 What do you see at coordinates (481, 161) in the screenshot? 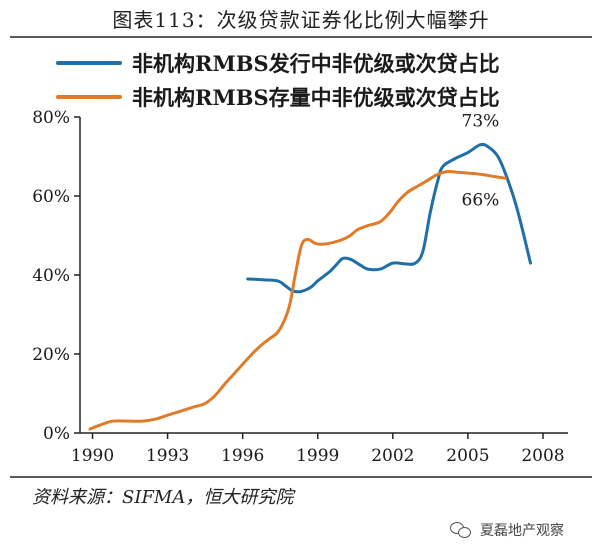
I see `chart-labels-layer: 73% 66%` at bounding box center [481, 161].